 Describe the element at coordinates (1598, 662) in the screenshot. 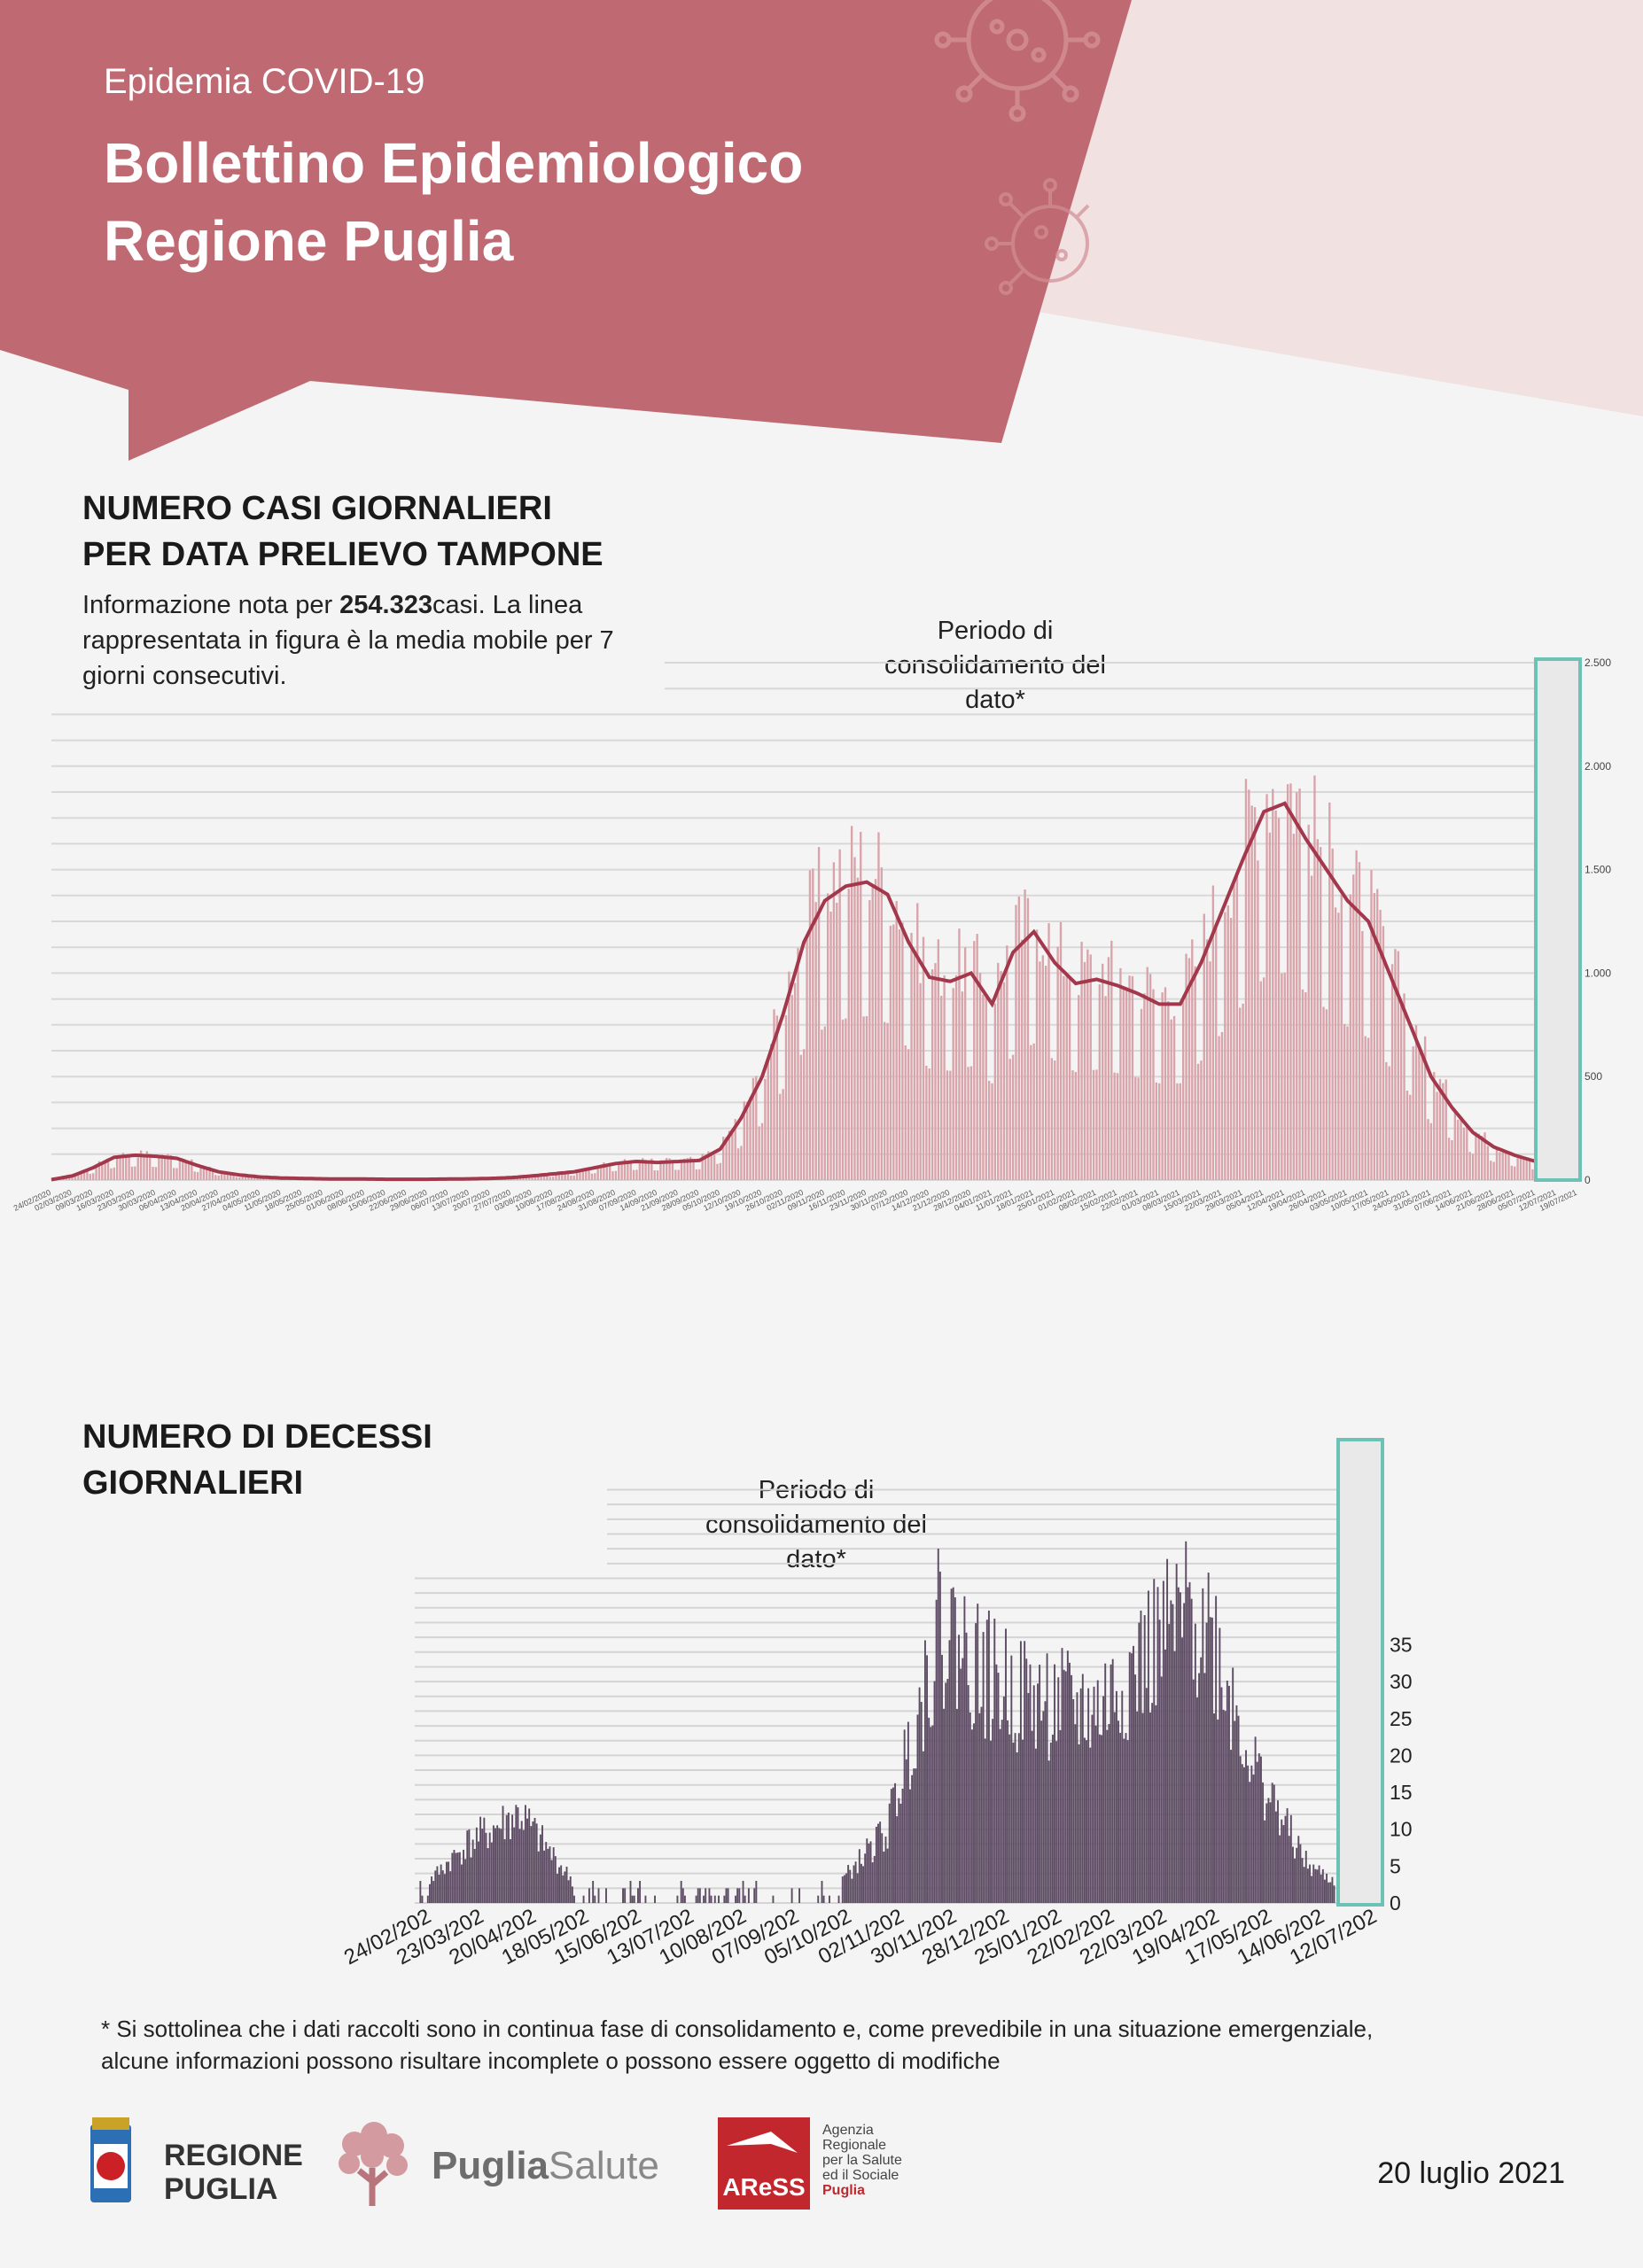

I see `cases-y-tick-label: 2.500` at that location.